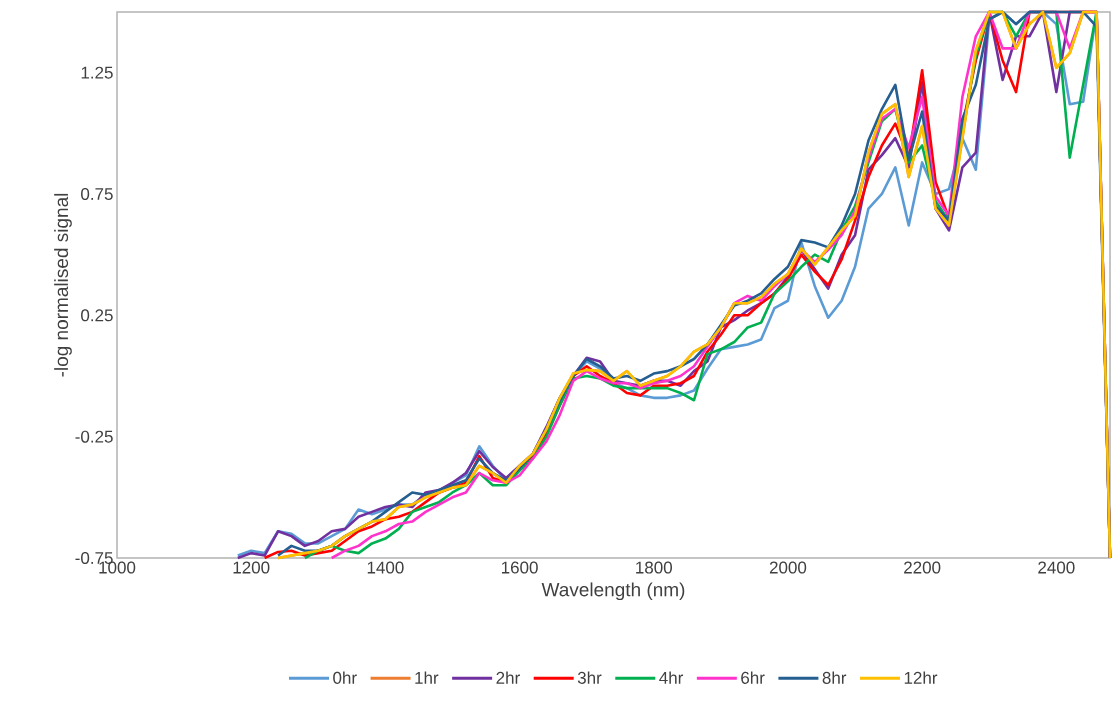 This screenshot has width=1114, height=711. Describe the element at coordinates (519, 567) in the screenshot. I see `x-tick-label: 1600` at that location.